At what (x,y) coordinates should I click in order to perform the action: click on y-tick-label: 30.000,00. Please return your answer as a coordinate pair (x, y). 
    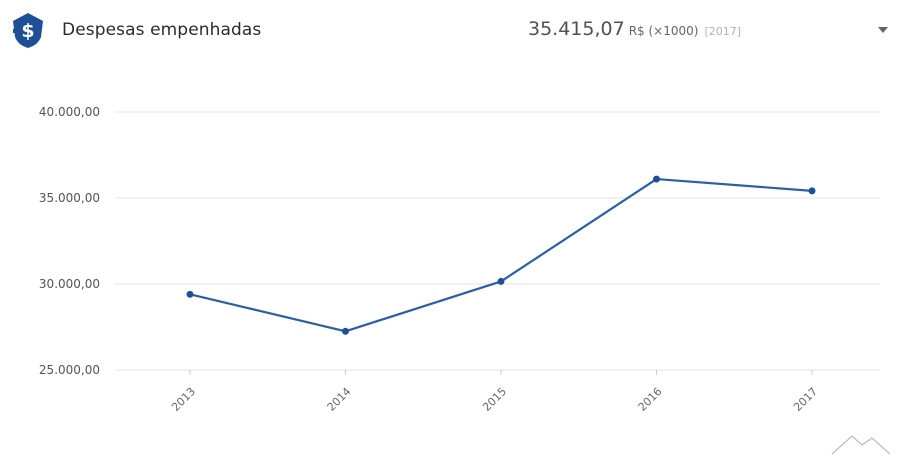
    Looking at the image, I should click on (69, 284).